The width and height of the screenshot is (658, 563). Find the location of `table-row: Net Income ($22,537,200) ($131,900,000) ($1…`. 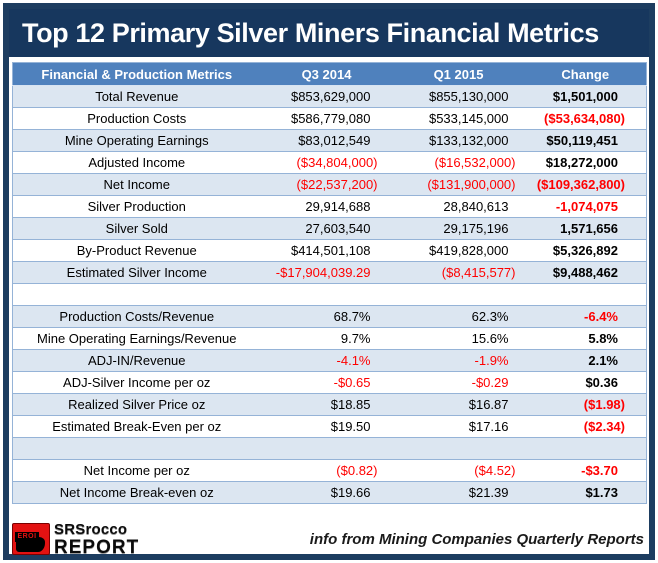

table-row: Net Income ($22,537,200) ($131,900,000) ($1… is located at coordinates (329, 184).